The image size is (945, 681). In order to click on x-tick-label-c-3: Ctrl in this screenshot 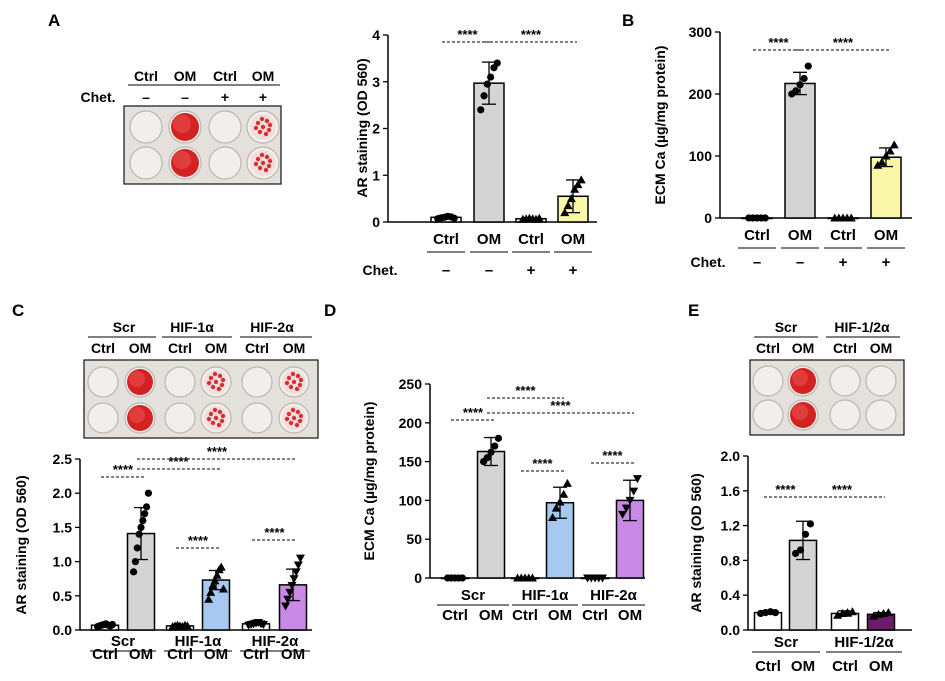, I will do `click(180, 654)`.